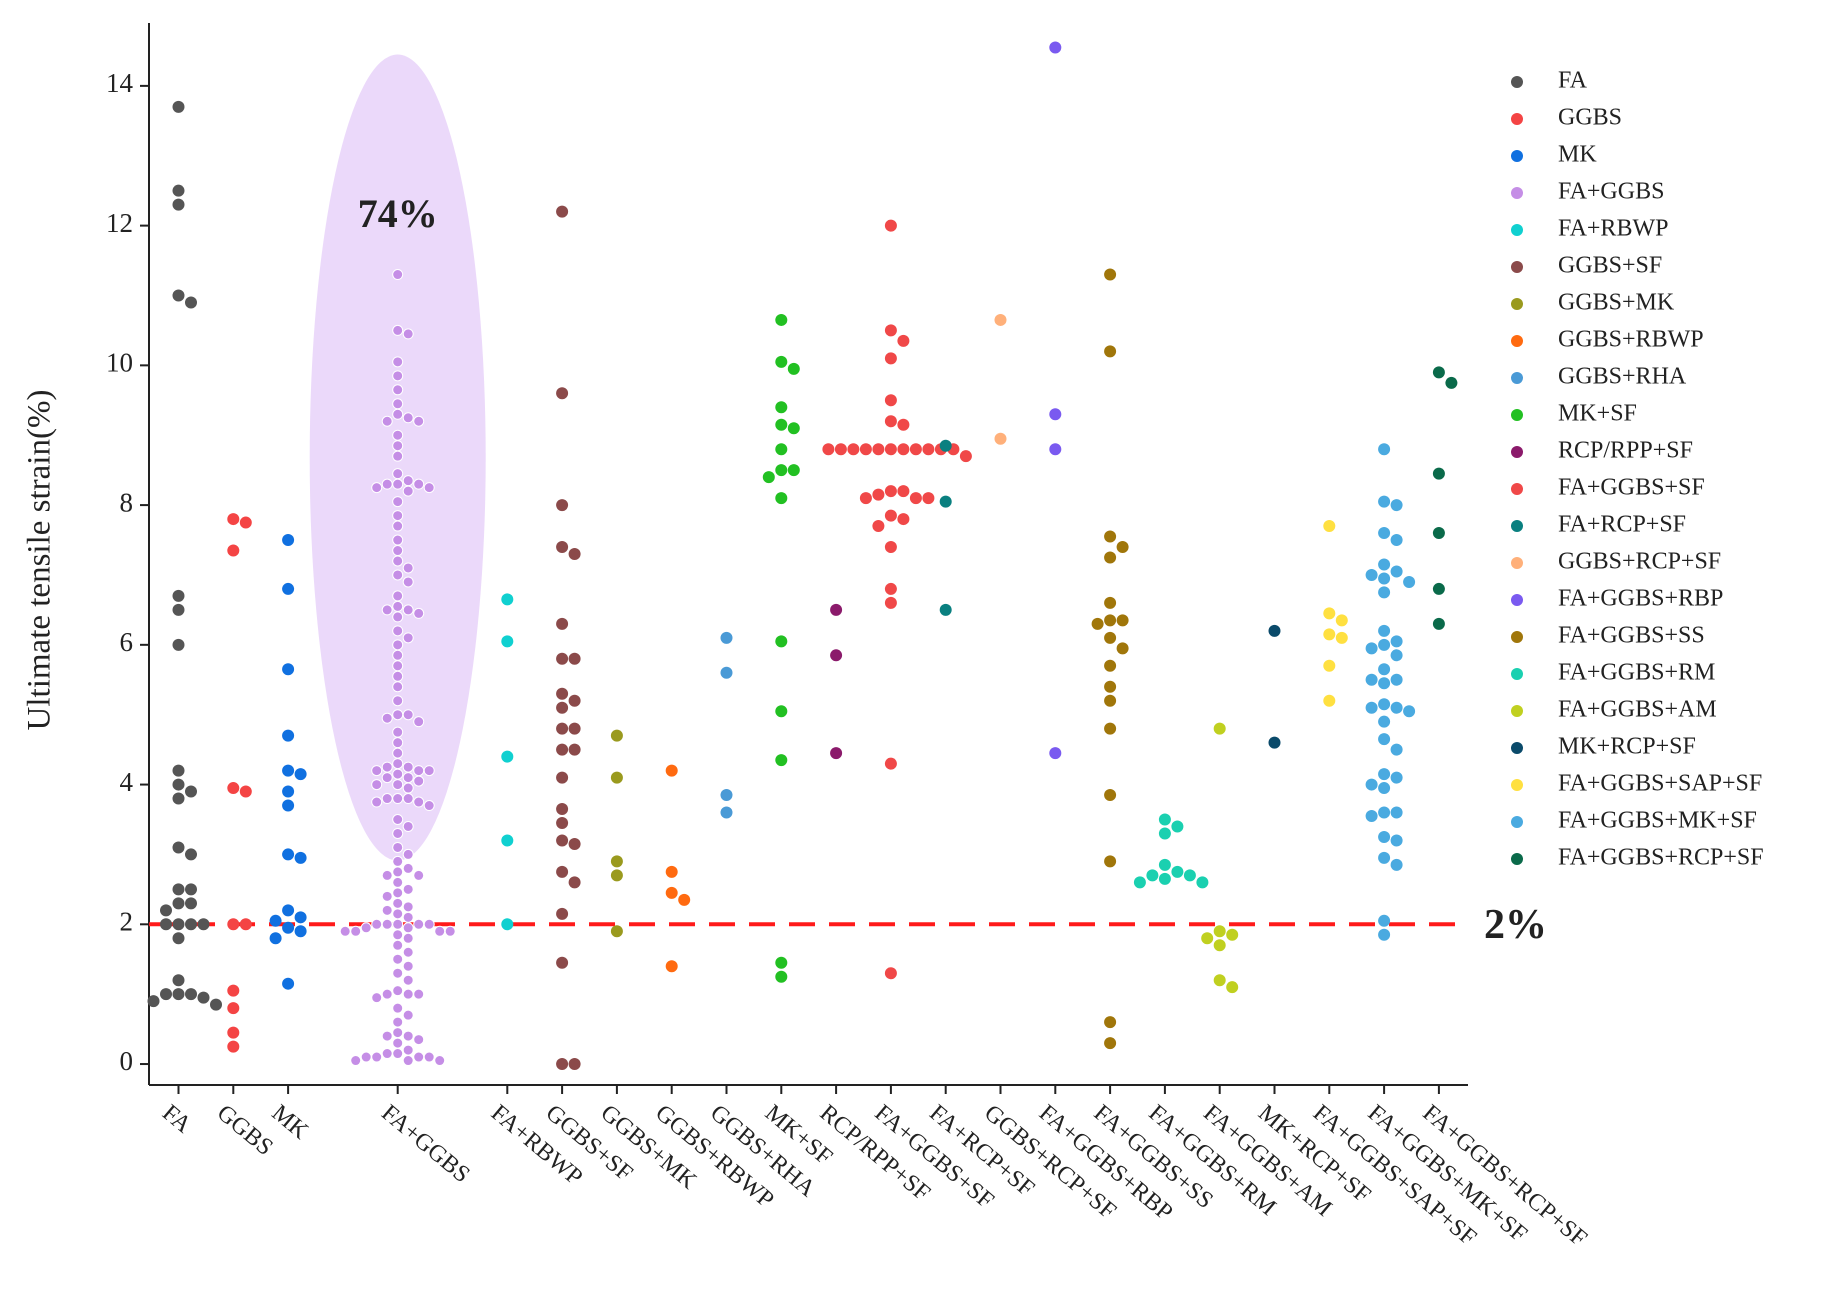 The width and height of the screenshot is (1830, 1305). Describe the element at coordinates (127, 642) in the screenshot. I see `y-tick-label: 6` at that location.